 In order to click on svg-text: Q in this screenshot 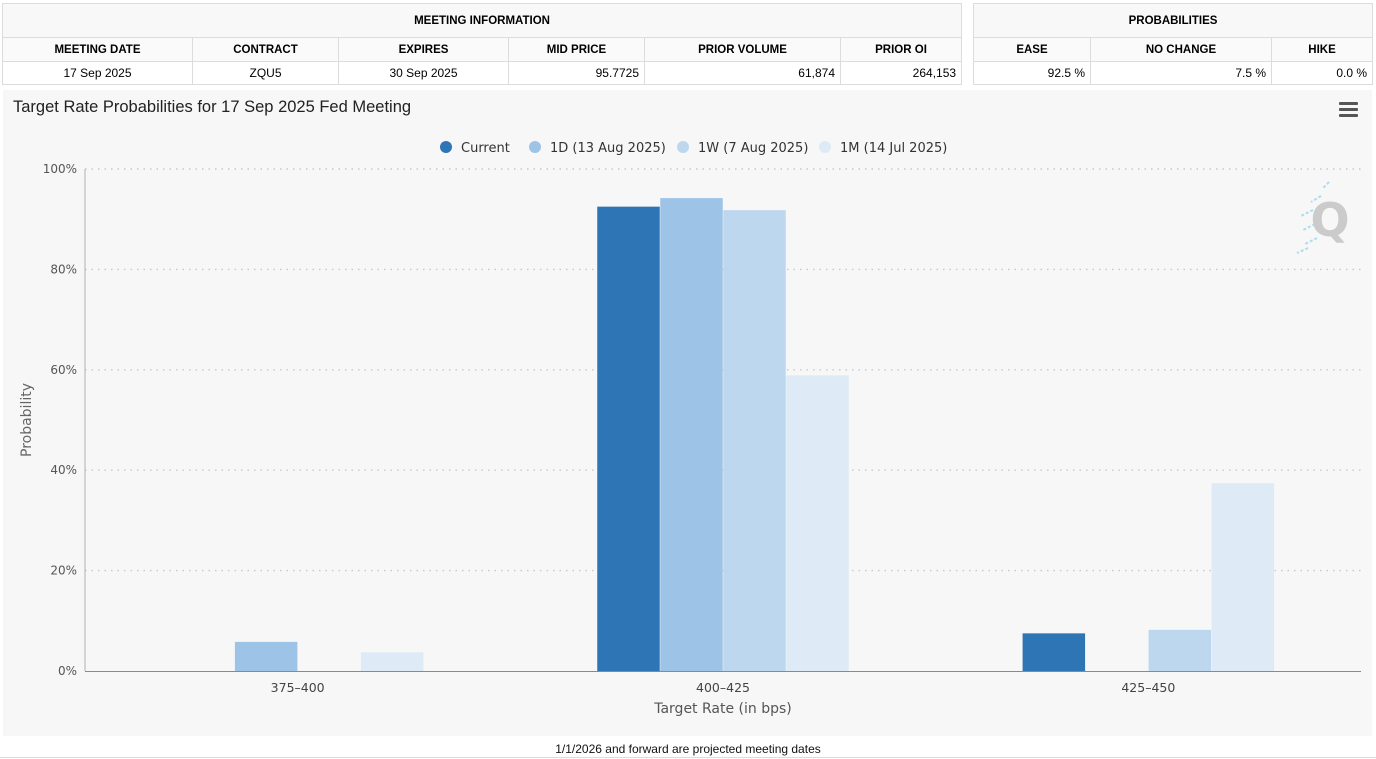, I will do `click(1329, 220)`.